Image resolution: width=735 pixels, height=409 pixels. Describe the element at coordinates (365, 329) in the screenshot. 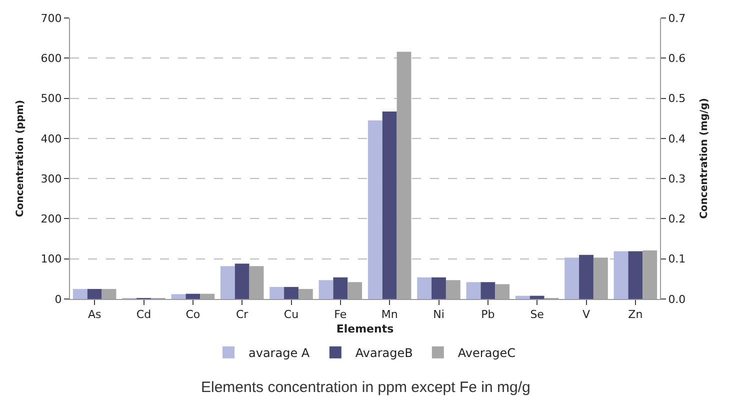

I see `x-axis-title: Elements` at that location.